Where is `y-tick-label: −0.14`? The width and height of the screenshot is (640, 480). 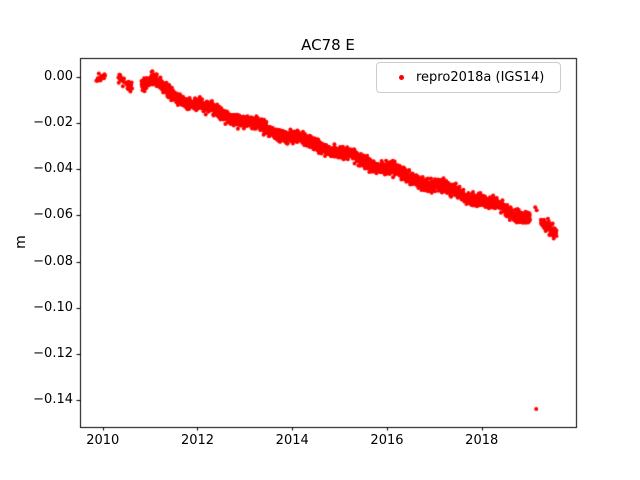
y-tick-label: −0.14 is located at coordinates (53, 400).